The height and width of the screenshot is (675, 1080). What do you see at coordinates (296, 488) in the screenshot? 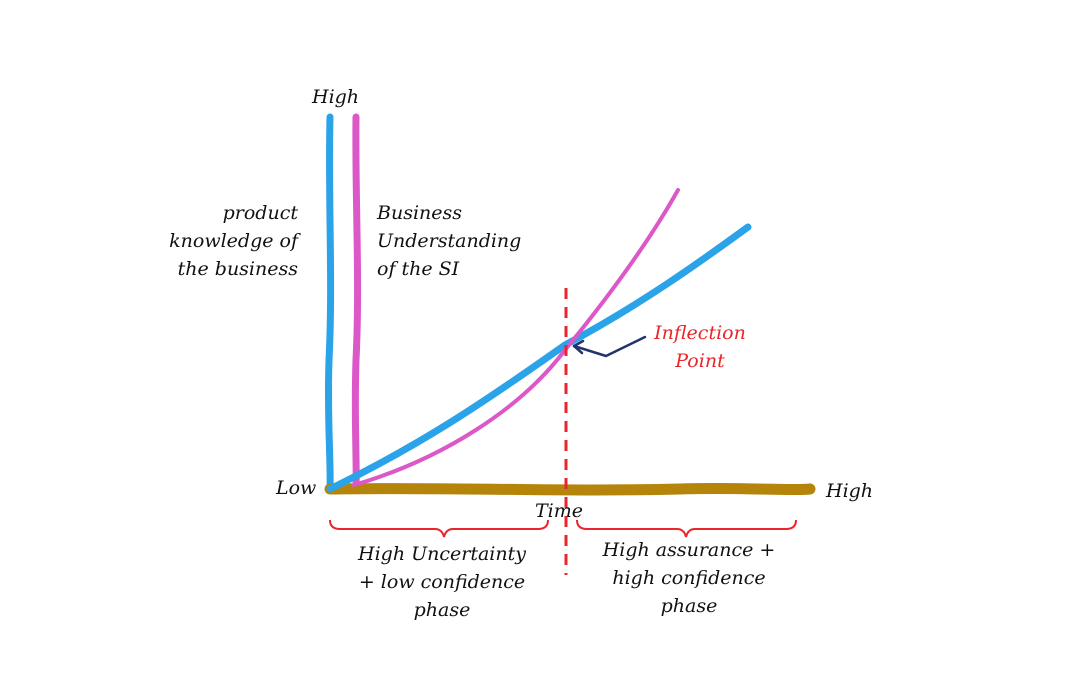
I see `origin-low-label: Low` at bounding box center [296, 488].